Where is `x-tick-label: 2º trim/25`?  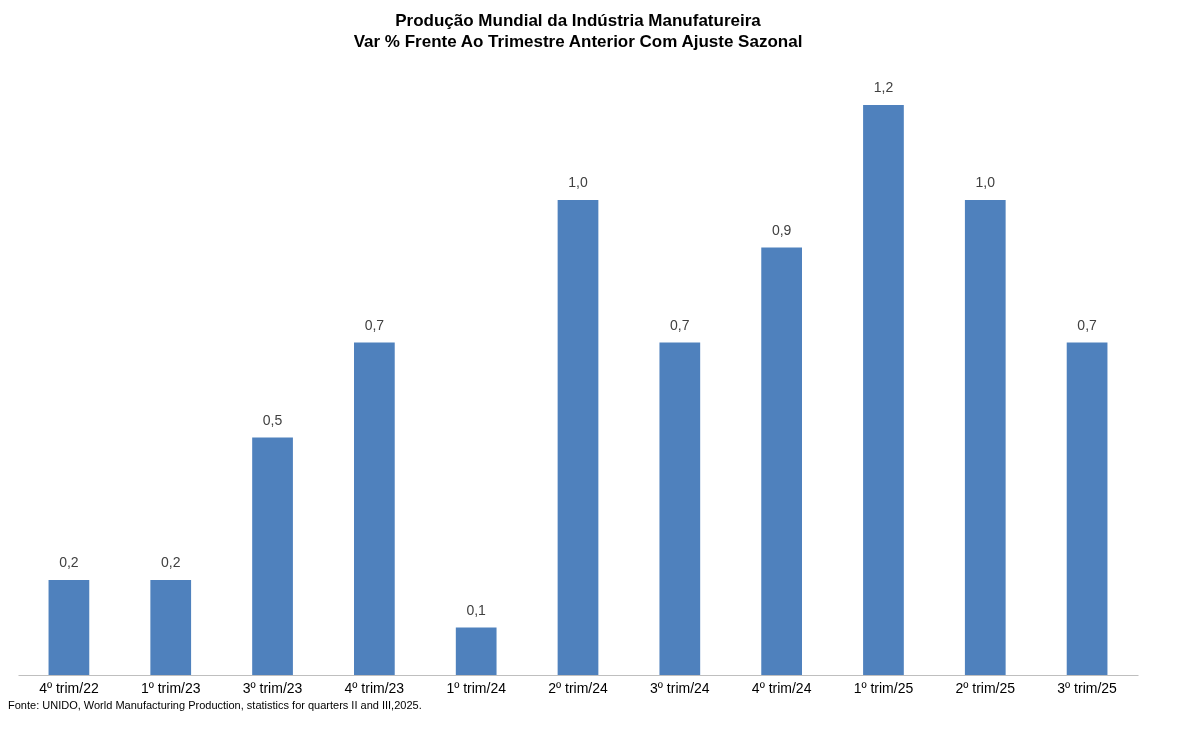
x-tick-label: 2º trim/25 is located at coordinates (985, 687).